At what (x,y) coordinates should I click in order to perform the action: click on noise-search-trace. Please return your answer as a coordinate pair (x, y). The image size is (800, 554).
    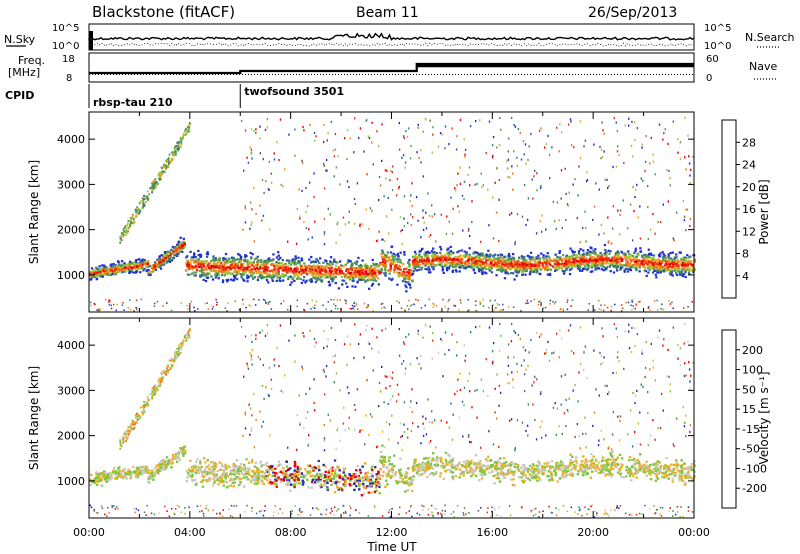
    Looking at the image, I should click on (391, 44).